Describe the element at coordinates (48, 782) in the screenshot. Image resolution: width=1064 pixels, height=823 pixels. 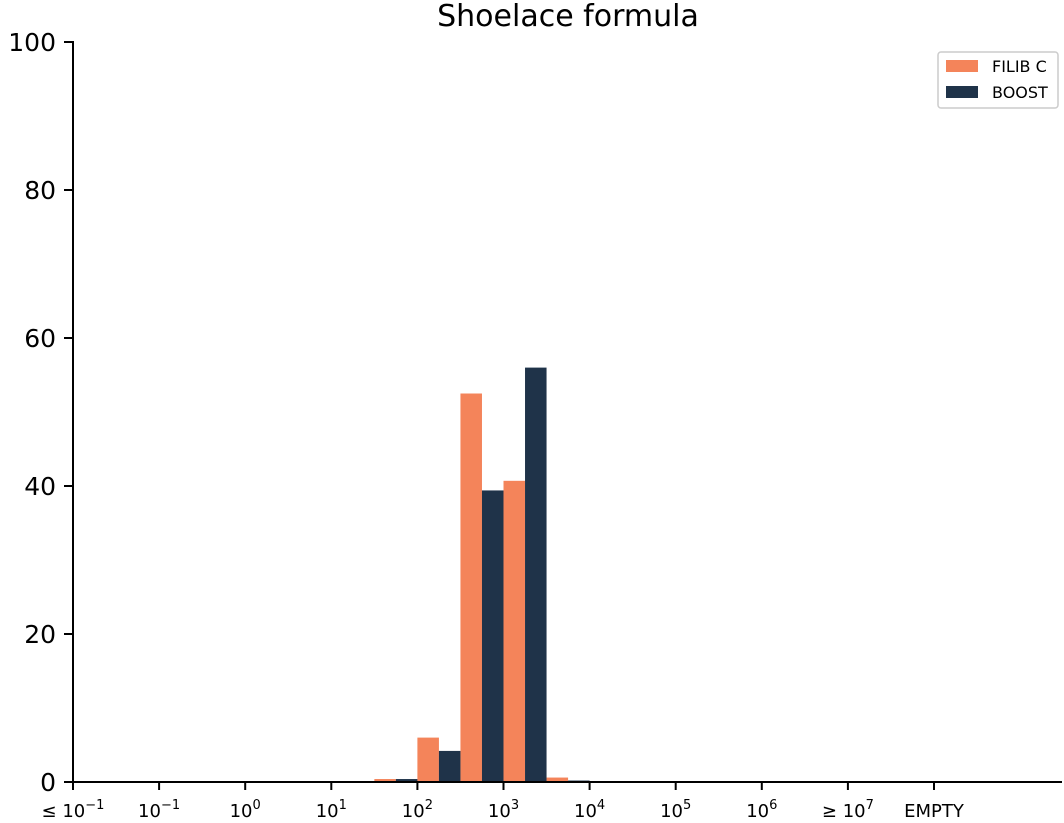
I see `y-tick-label: 0` at that location.